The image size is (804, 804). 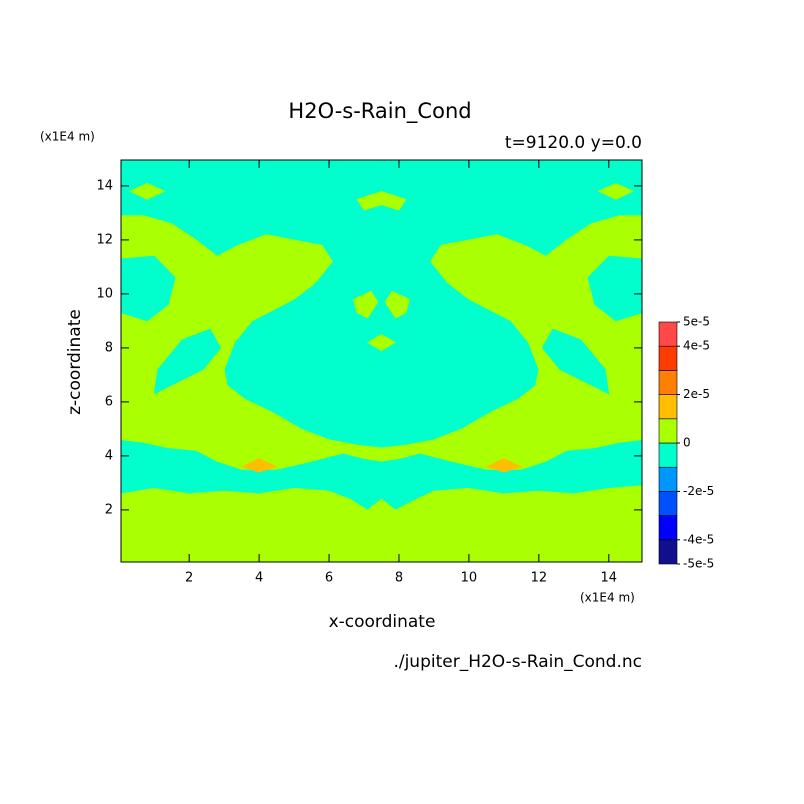 I want to click on y-tick-label: 2, so click(x=109, y=509).